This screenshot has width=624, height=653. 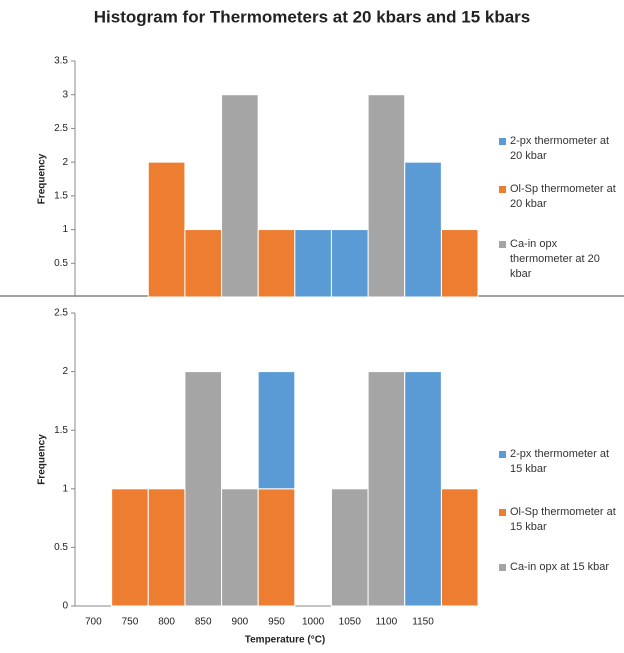 I want to click on x-axis-label: Temperature (°C), so click(x=285, y=640).